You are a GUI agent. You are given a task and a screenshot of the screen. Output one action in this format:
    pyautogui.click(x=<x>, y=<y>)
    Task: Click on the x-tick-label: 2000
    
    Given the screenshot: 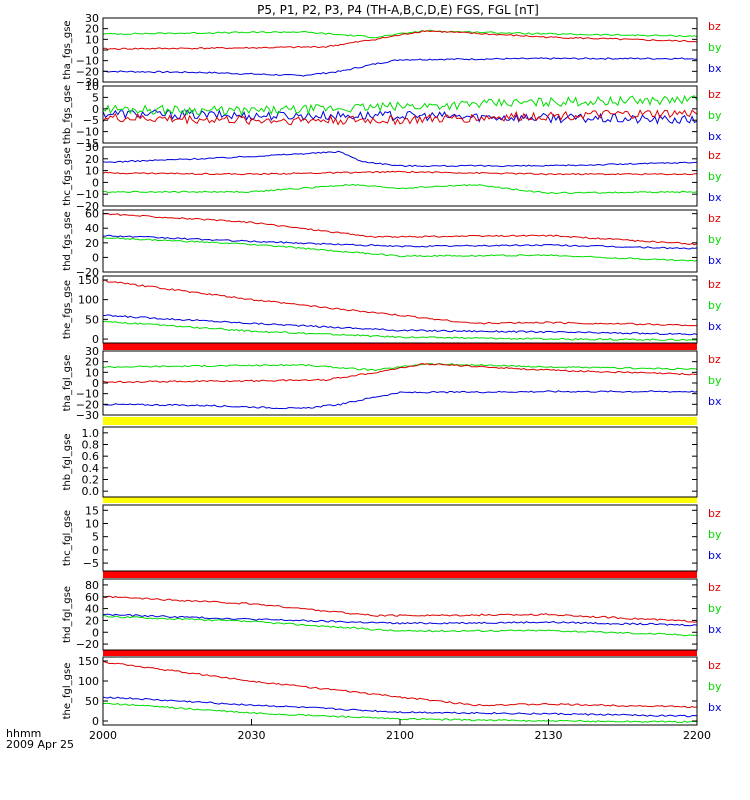 What is the action you would take?
    pyautogui.click(x=103, y=735)
    